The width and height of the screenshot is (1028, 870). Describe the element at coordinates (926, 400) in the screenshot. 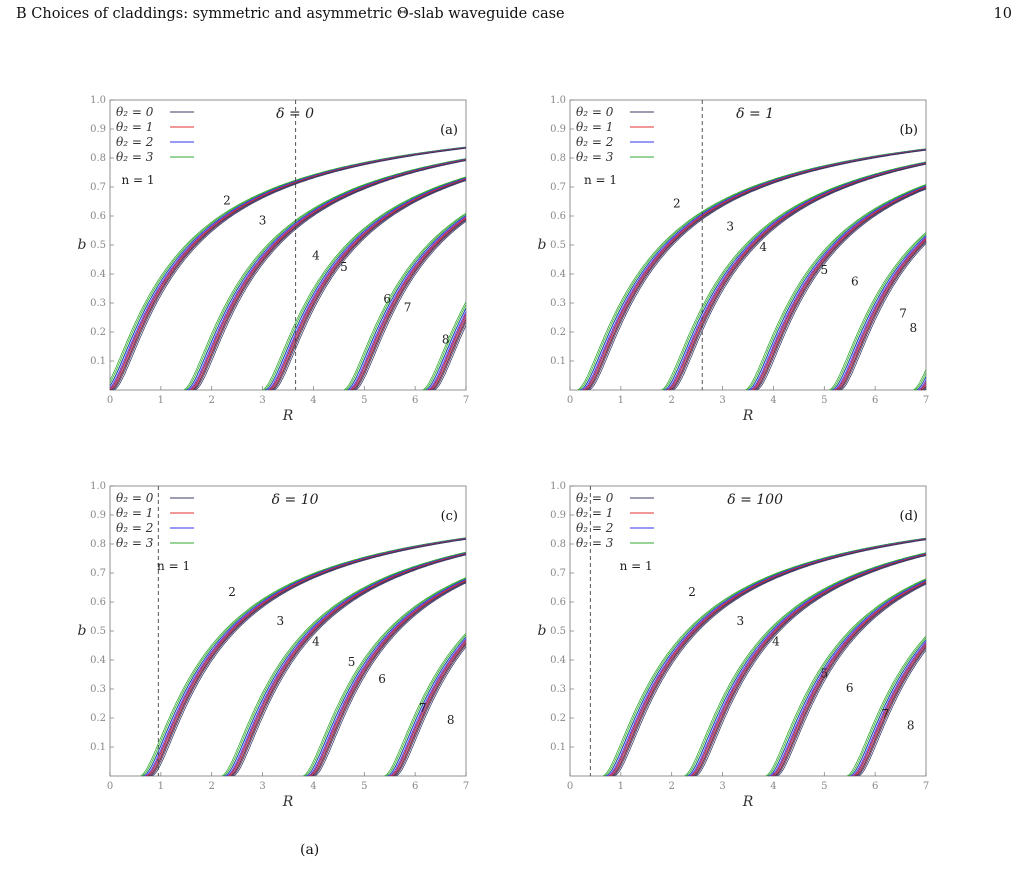

I see `x-tick-label: 7` at that location.